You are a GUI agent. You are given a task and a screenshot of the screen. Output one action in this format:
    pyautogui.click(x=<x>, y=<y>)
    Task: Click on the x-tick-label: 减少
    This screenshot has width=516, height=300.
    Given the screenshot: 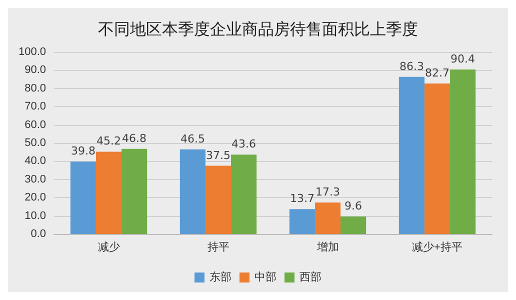 What is the action you would take?
    pyautogui.click(x=109, y=247)
    